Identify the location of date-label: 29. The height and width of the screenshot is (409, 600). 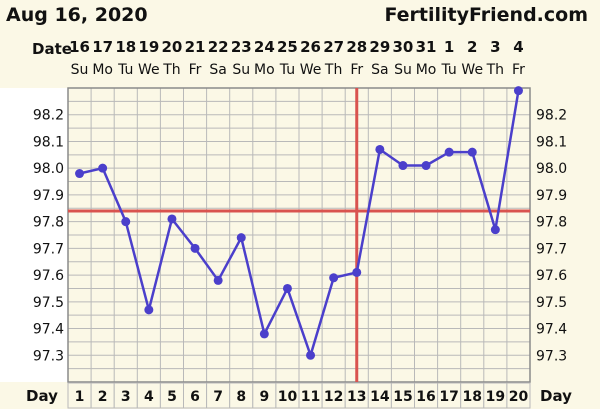
(379, 47).